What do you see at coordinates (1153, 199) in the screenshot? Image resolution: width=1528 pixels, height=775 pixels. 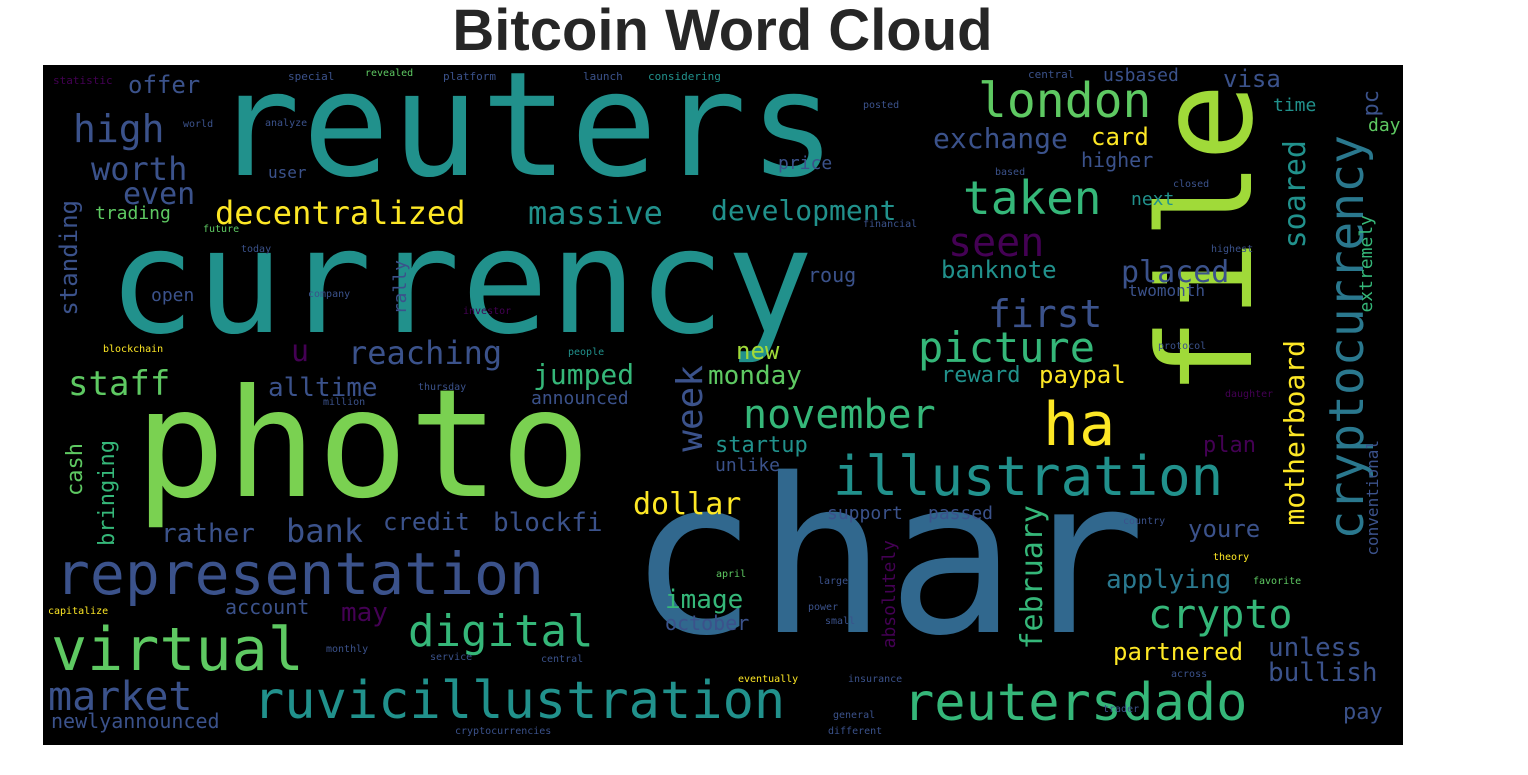 I see `word-next: next` at bounding box center [1153, 199].